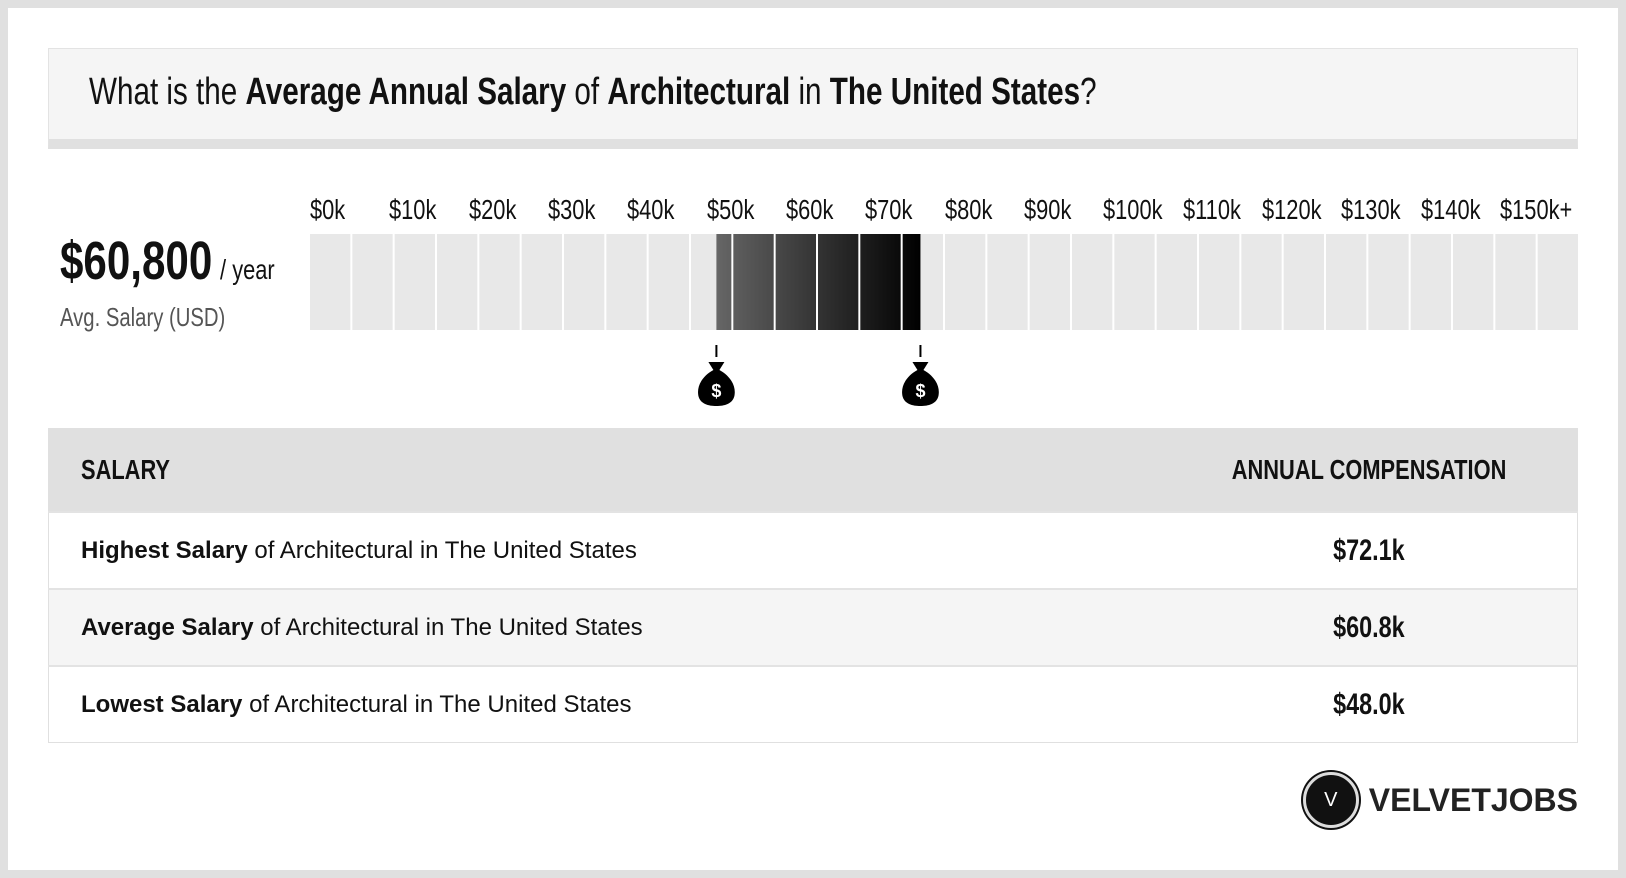  I want to click on logo-text: VELVETJOBS, so click(1473, 799).